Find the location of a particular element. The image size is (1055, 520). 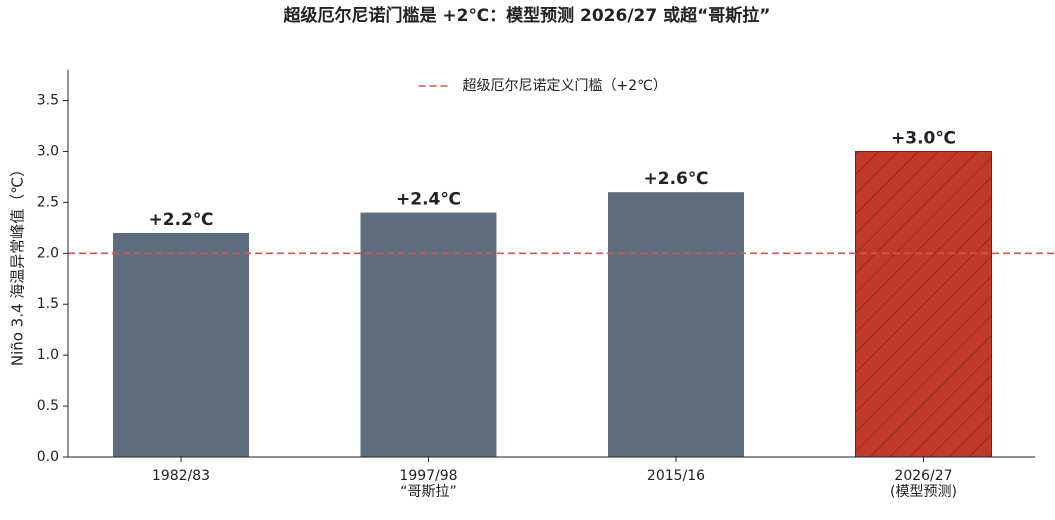

value-label: +2.4℃ is located at coordinates (428, 200).